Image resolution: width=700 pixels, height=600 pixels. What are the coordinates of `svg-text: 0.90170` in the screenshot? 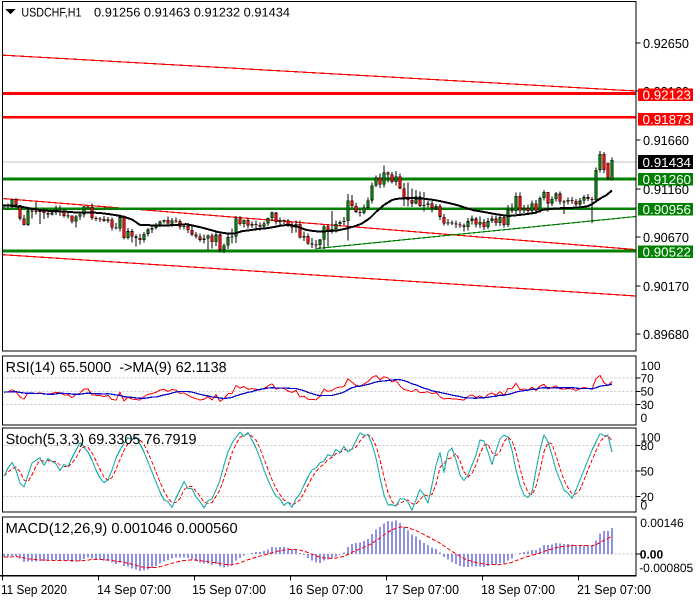 It's located at (666, 286).